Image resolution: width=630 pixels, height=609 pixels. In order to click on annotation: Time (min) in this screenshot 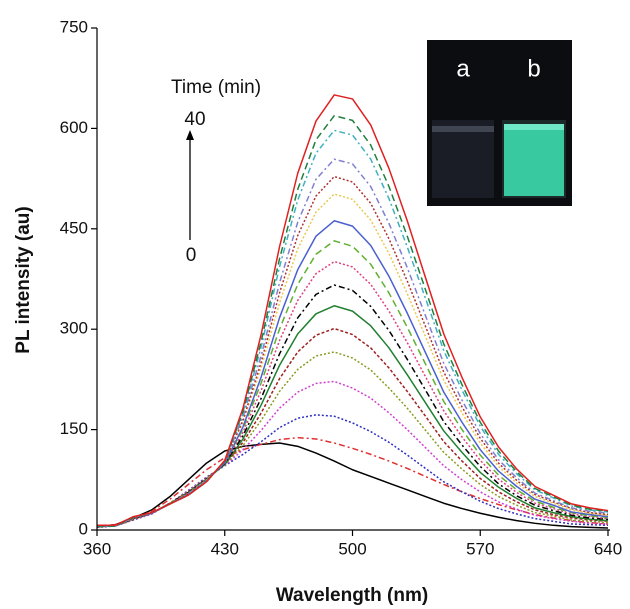, I will do `click(216, 87)`.